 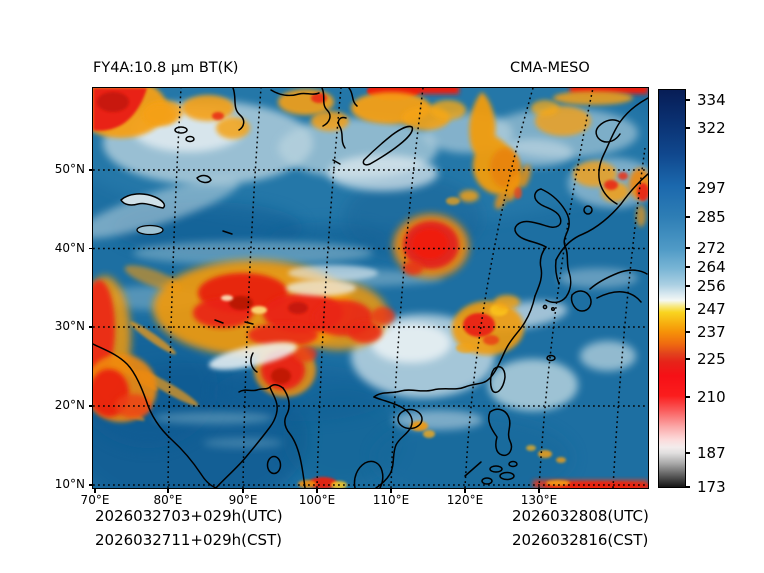 What do you see at coordinates (711, 487) in the screenshot?
I see `colorbar-tick-label: 173` at bounding box center [711, 487].